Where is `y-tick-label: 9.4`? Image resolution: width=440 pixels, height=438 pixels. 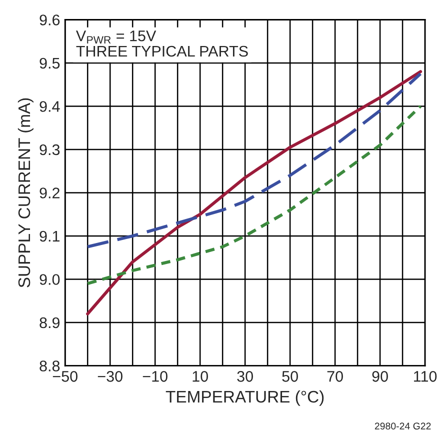 y-tick-label: 9.4 is located at coordinates (50, 106).